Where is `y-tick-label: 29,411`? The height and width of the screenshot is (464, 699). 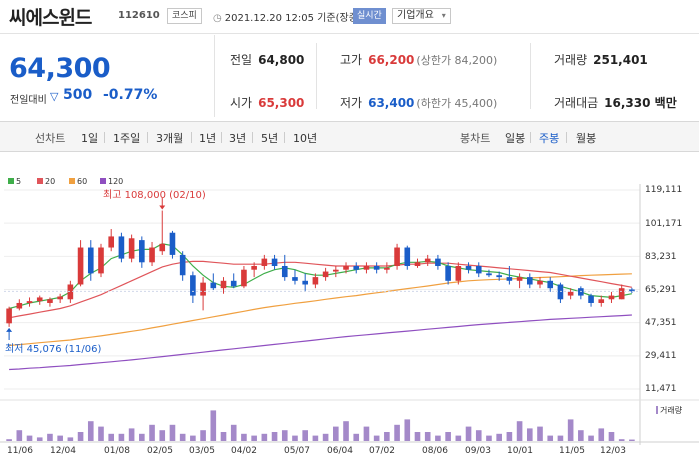 y-tick-label: 29,411 is located at coordinates (661, 356).